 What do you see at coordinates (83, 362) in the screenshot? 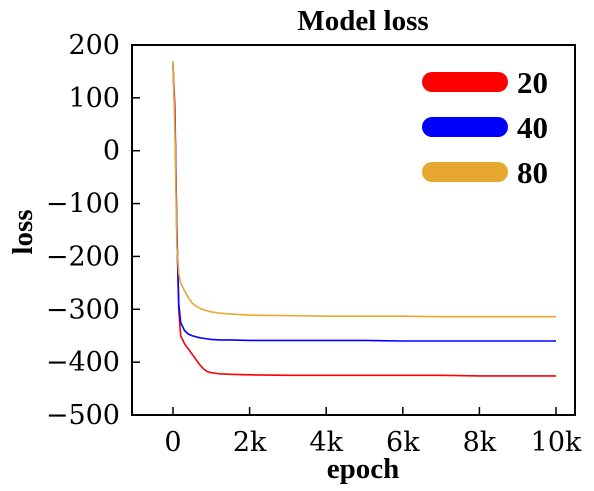
I see `y-tick-label: −400` at bounding box center [83, 362].